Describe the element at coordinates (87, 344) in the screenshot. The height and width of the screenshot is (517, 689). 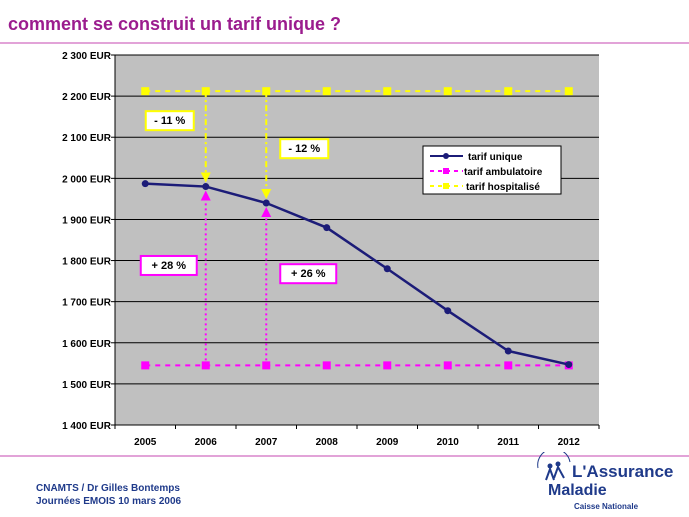
I see `y-tick-label: 1 600 EUR` at that location.